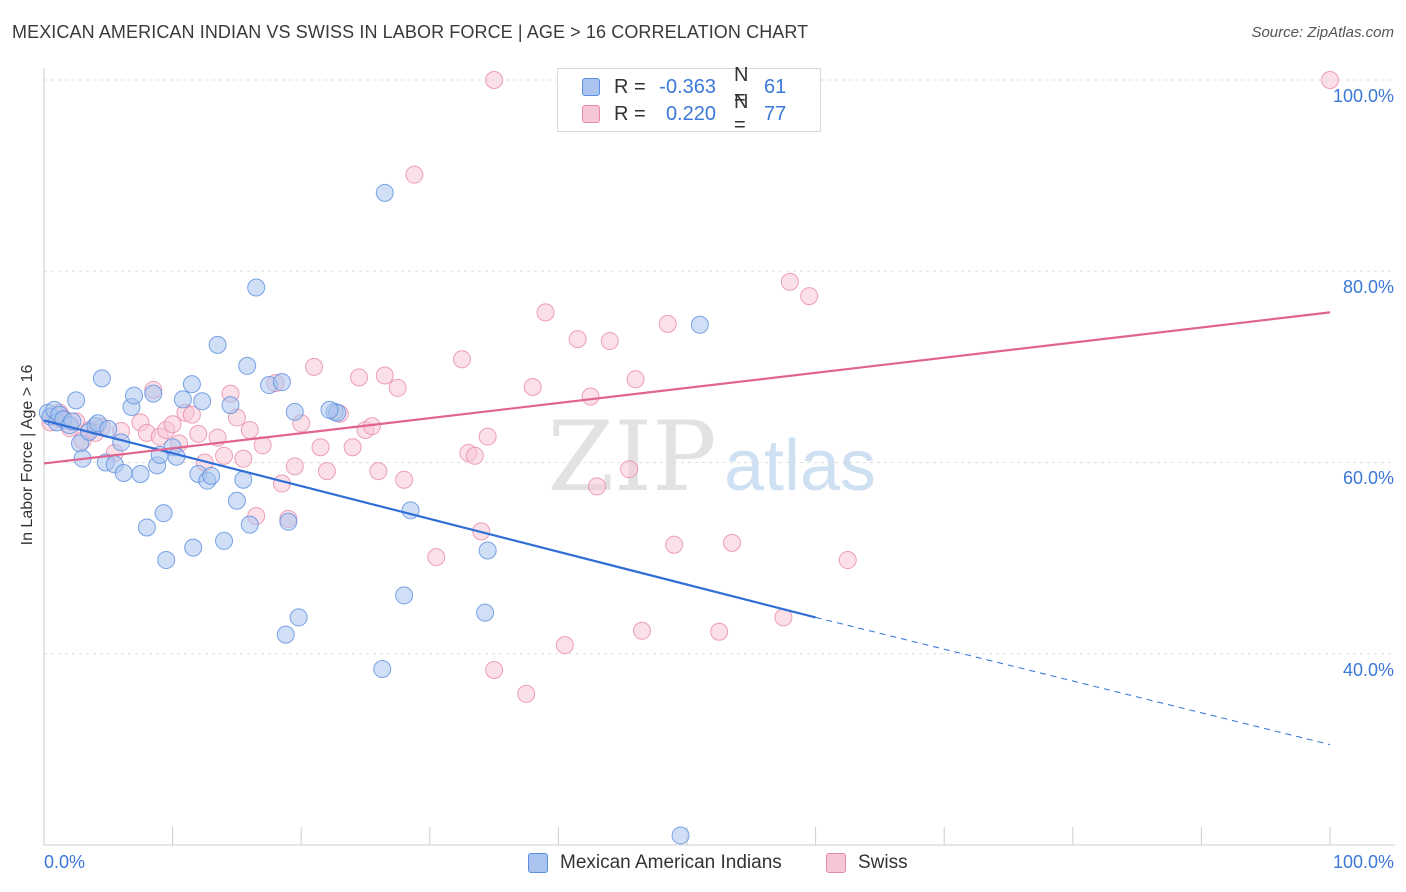 The width and height of the screenshot is (1406, 892). I want to click on trend-line-blue-extension, so click(1073, 681).